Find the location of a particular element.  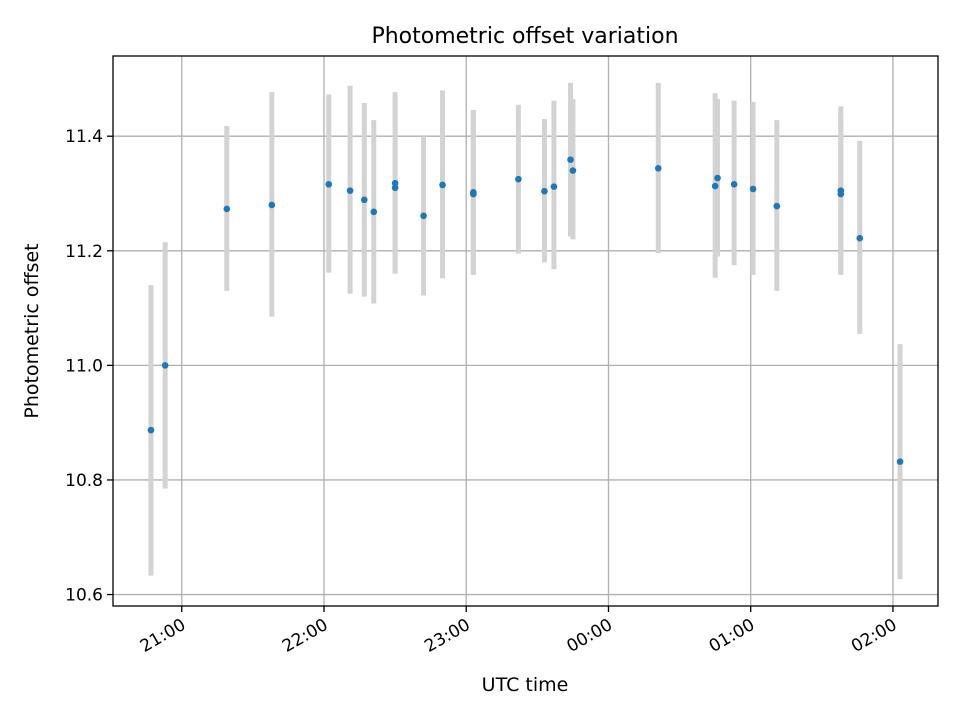

x-axis-label: UTC time is located at coordinates (525, 685).